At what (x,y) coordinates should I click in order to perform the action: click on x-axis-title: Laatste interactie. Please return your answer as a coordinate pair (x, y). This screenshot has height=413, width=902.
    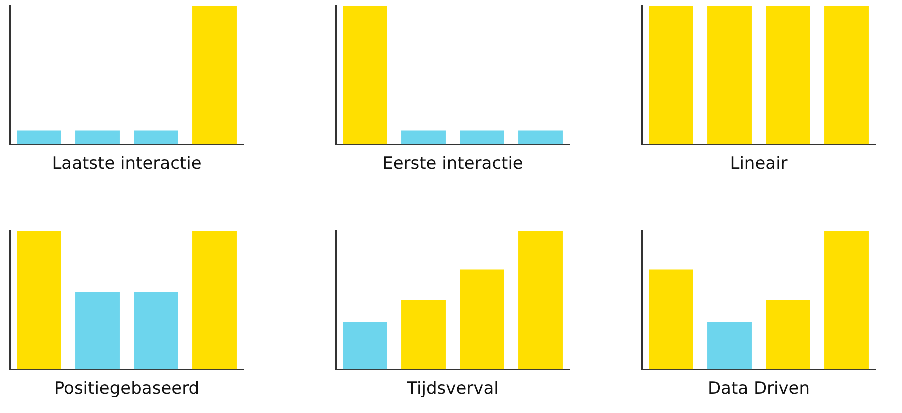
    Looking at the image, I should click on (127, 164).